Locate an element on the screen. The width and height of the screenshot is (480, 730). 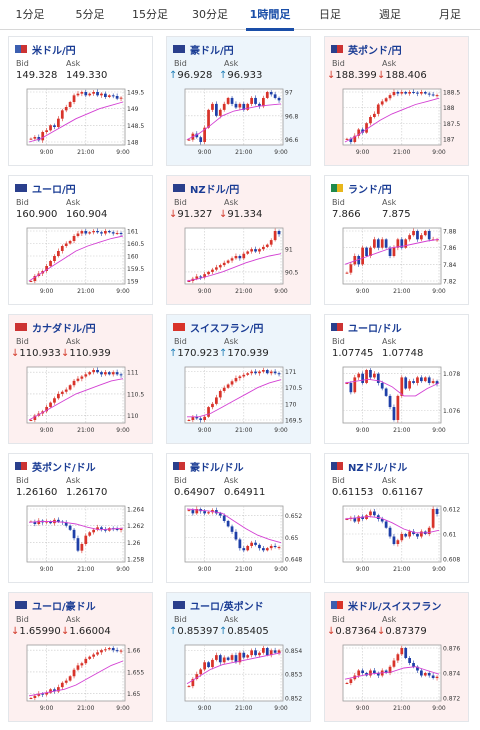
mini-chart: 97 96.8 96.6 9:00 21:00 9:00 is located at coordinates (238, 123).